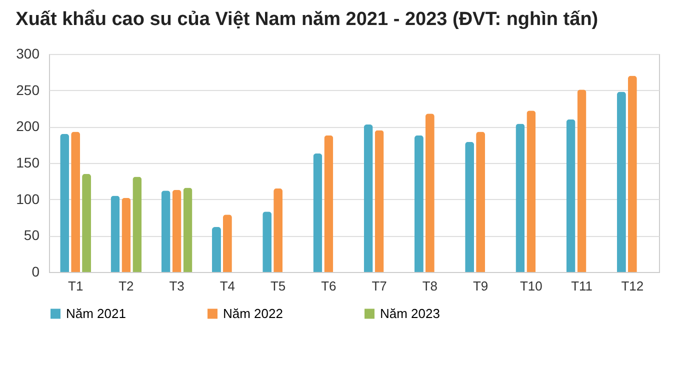  Describe the element at coordinates (379, 286) in the screenshot. I see `x-tick-label: T7` at that location.